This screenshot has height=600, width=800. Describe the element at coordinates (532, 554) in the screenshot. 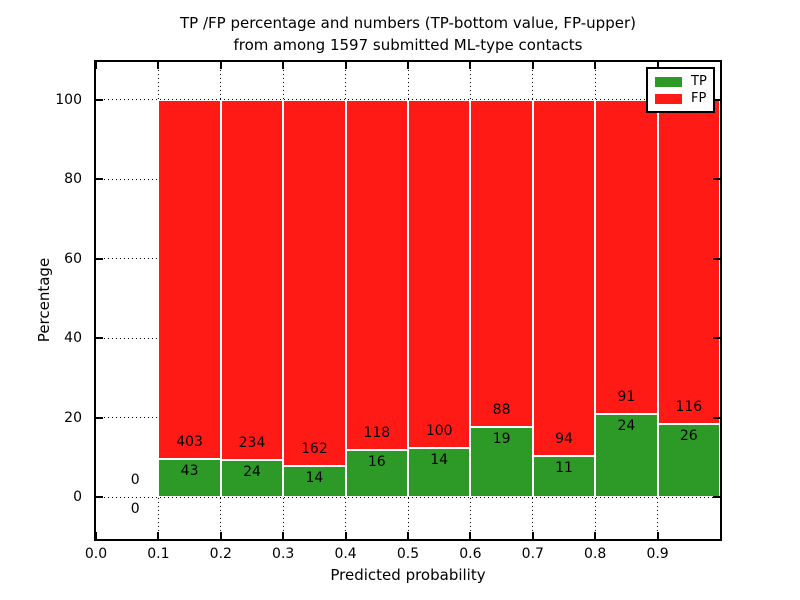

I see `x-tick-label: 0.7` at that location.